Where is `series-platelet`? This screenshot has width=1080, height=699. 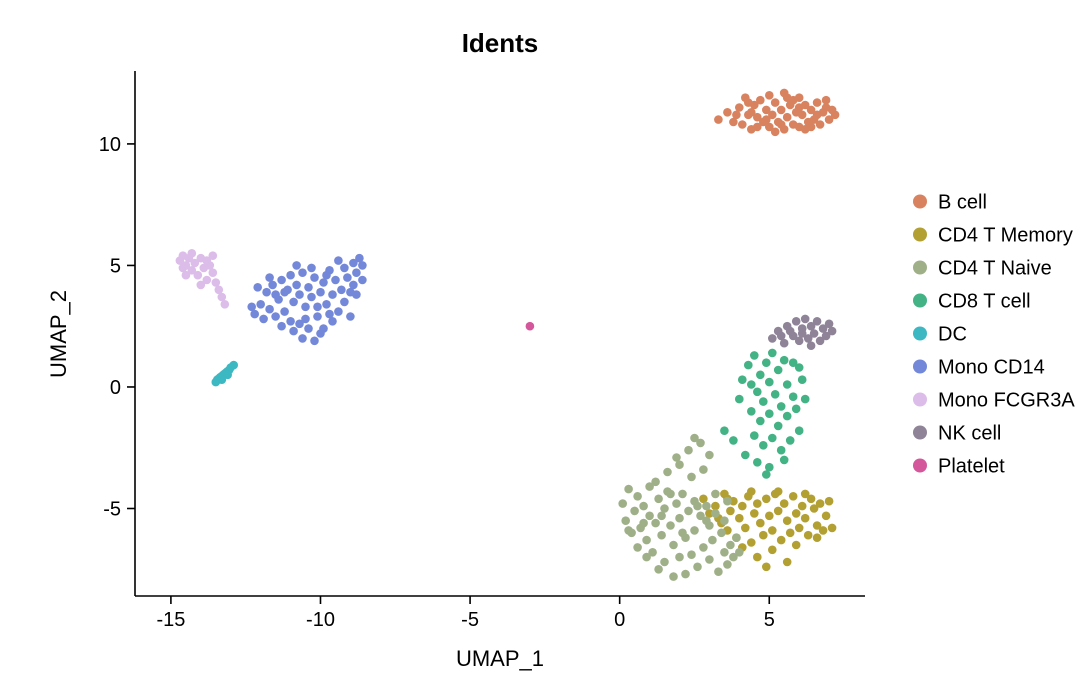
series-platelet is located at coordinates (530, 326).